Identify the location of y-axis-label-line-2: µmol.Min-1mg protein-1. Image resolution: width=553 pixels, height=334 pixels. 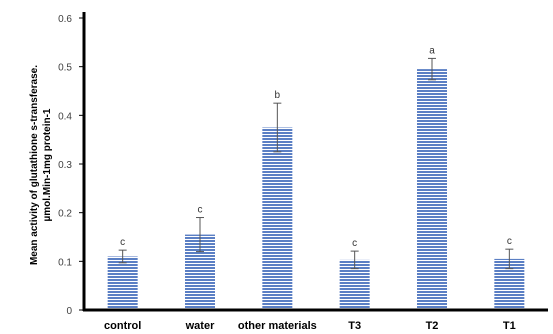
(47, 164).